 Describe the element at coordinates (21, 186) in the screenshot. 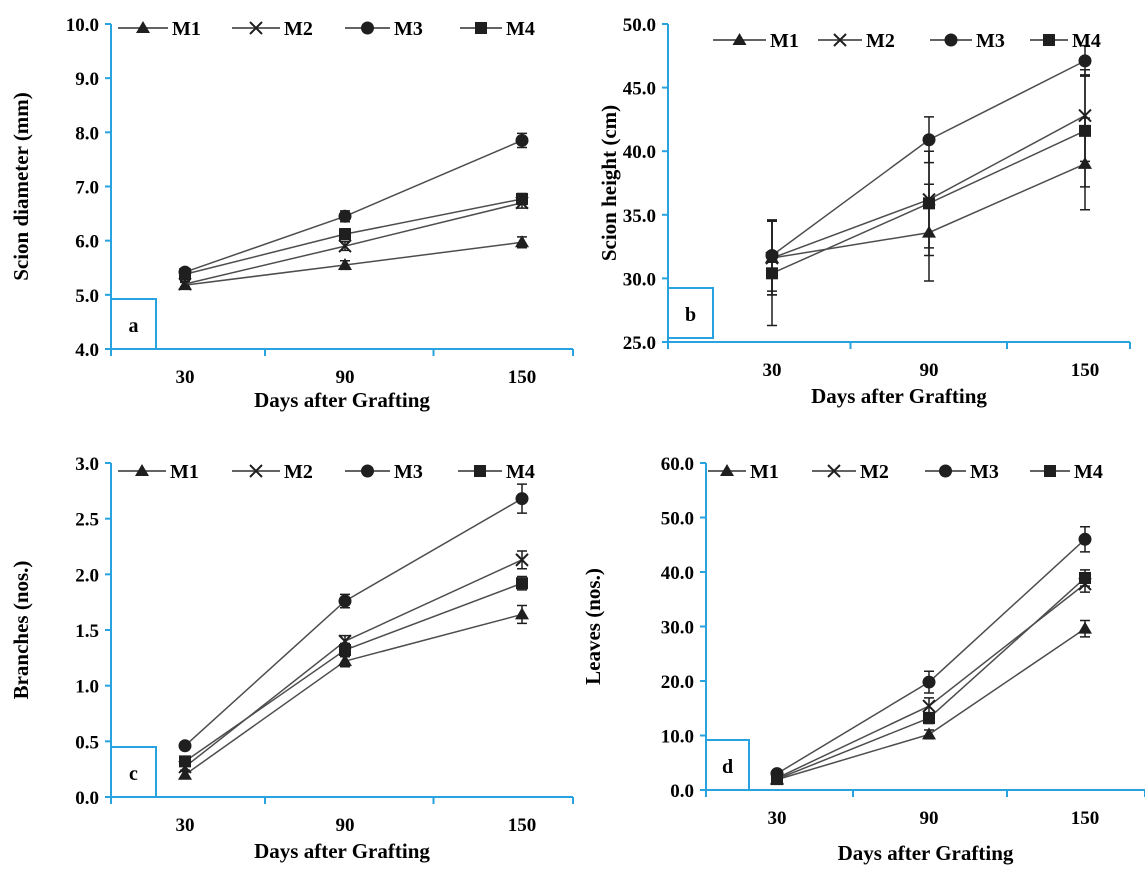

I see `y-axis-title: Scion diameter (mm)` at that location.